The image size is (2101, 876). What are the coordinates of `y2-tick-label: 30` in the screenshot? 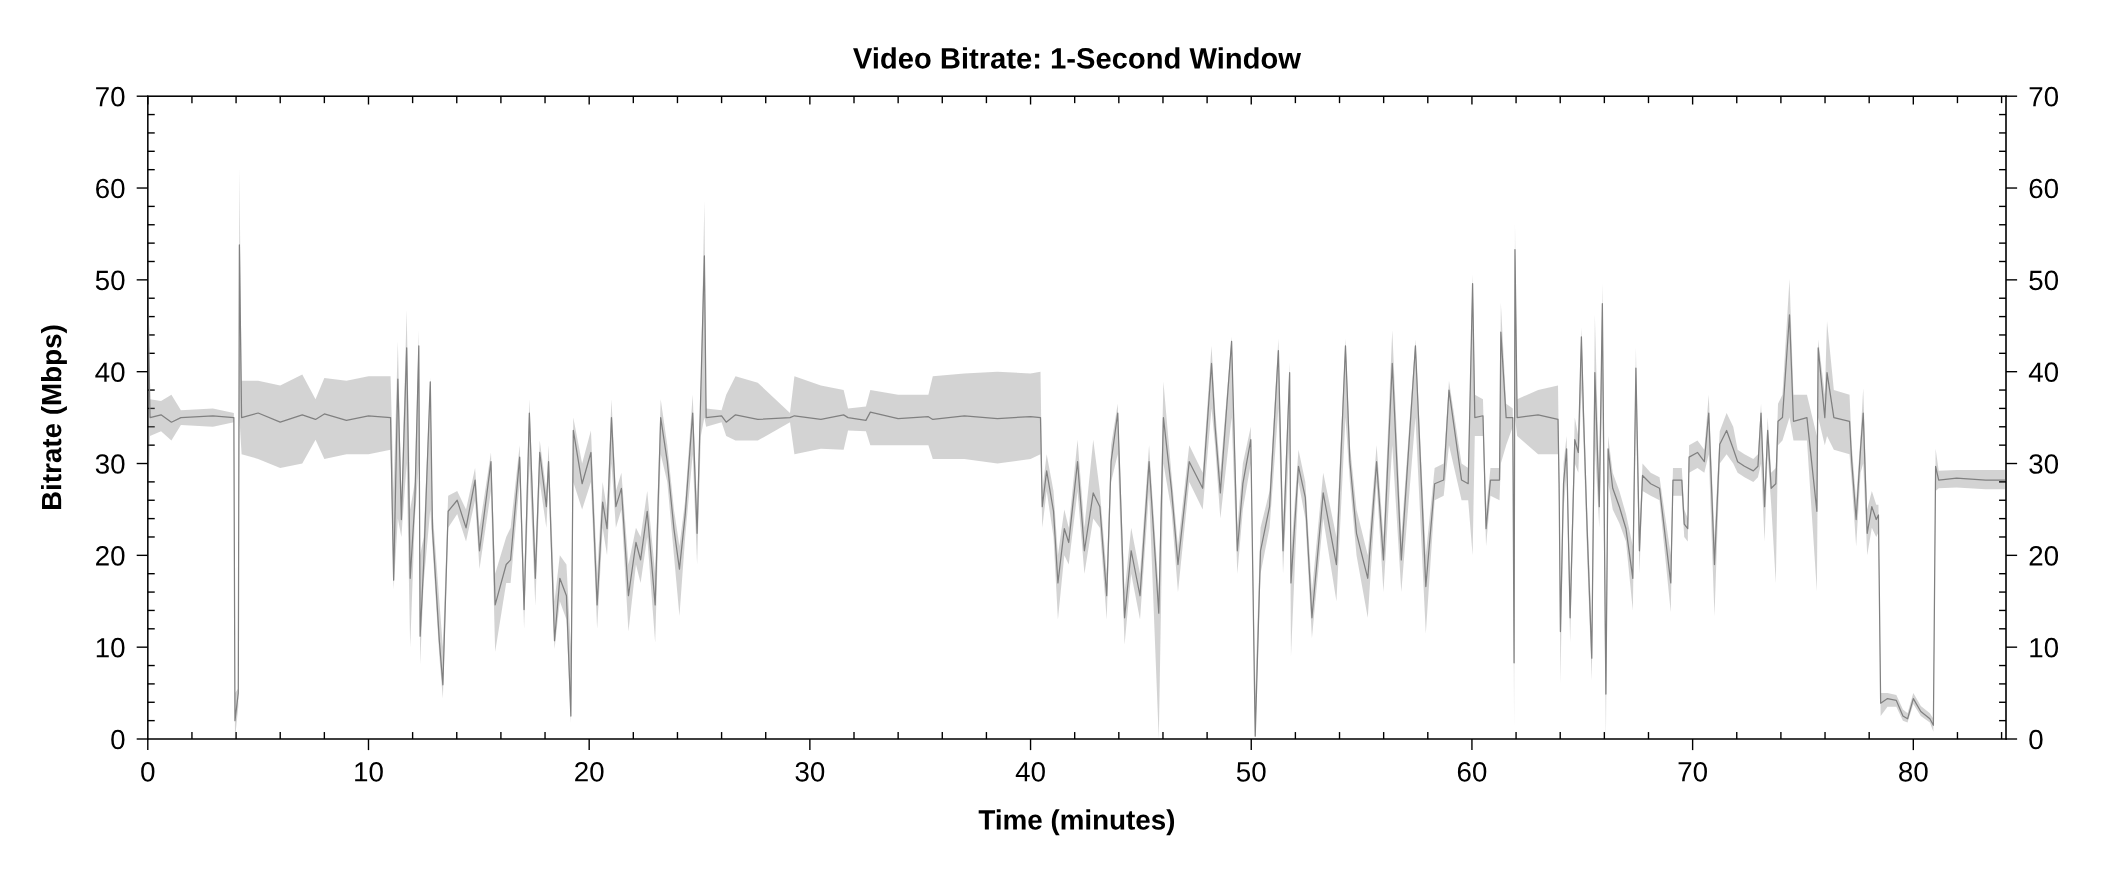 It's located at (2044, 464).